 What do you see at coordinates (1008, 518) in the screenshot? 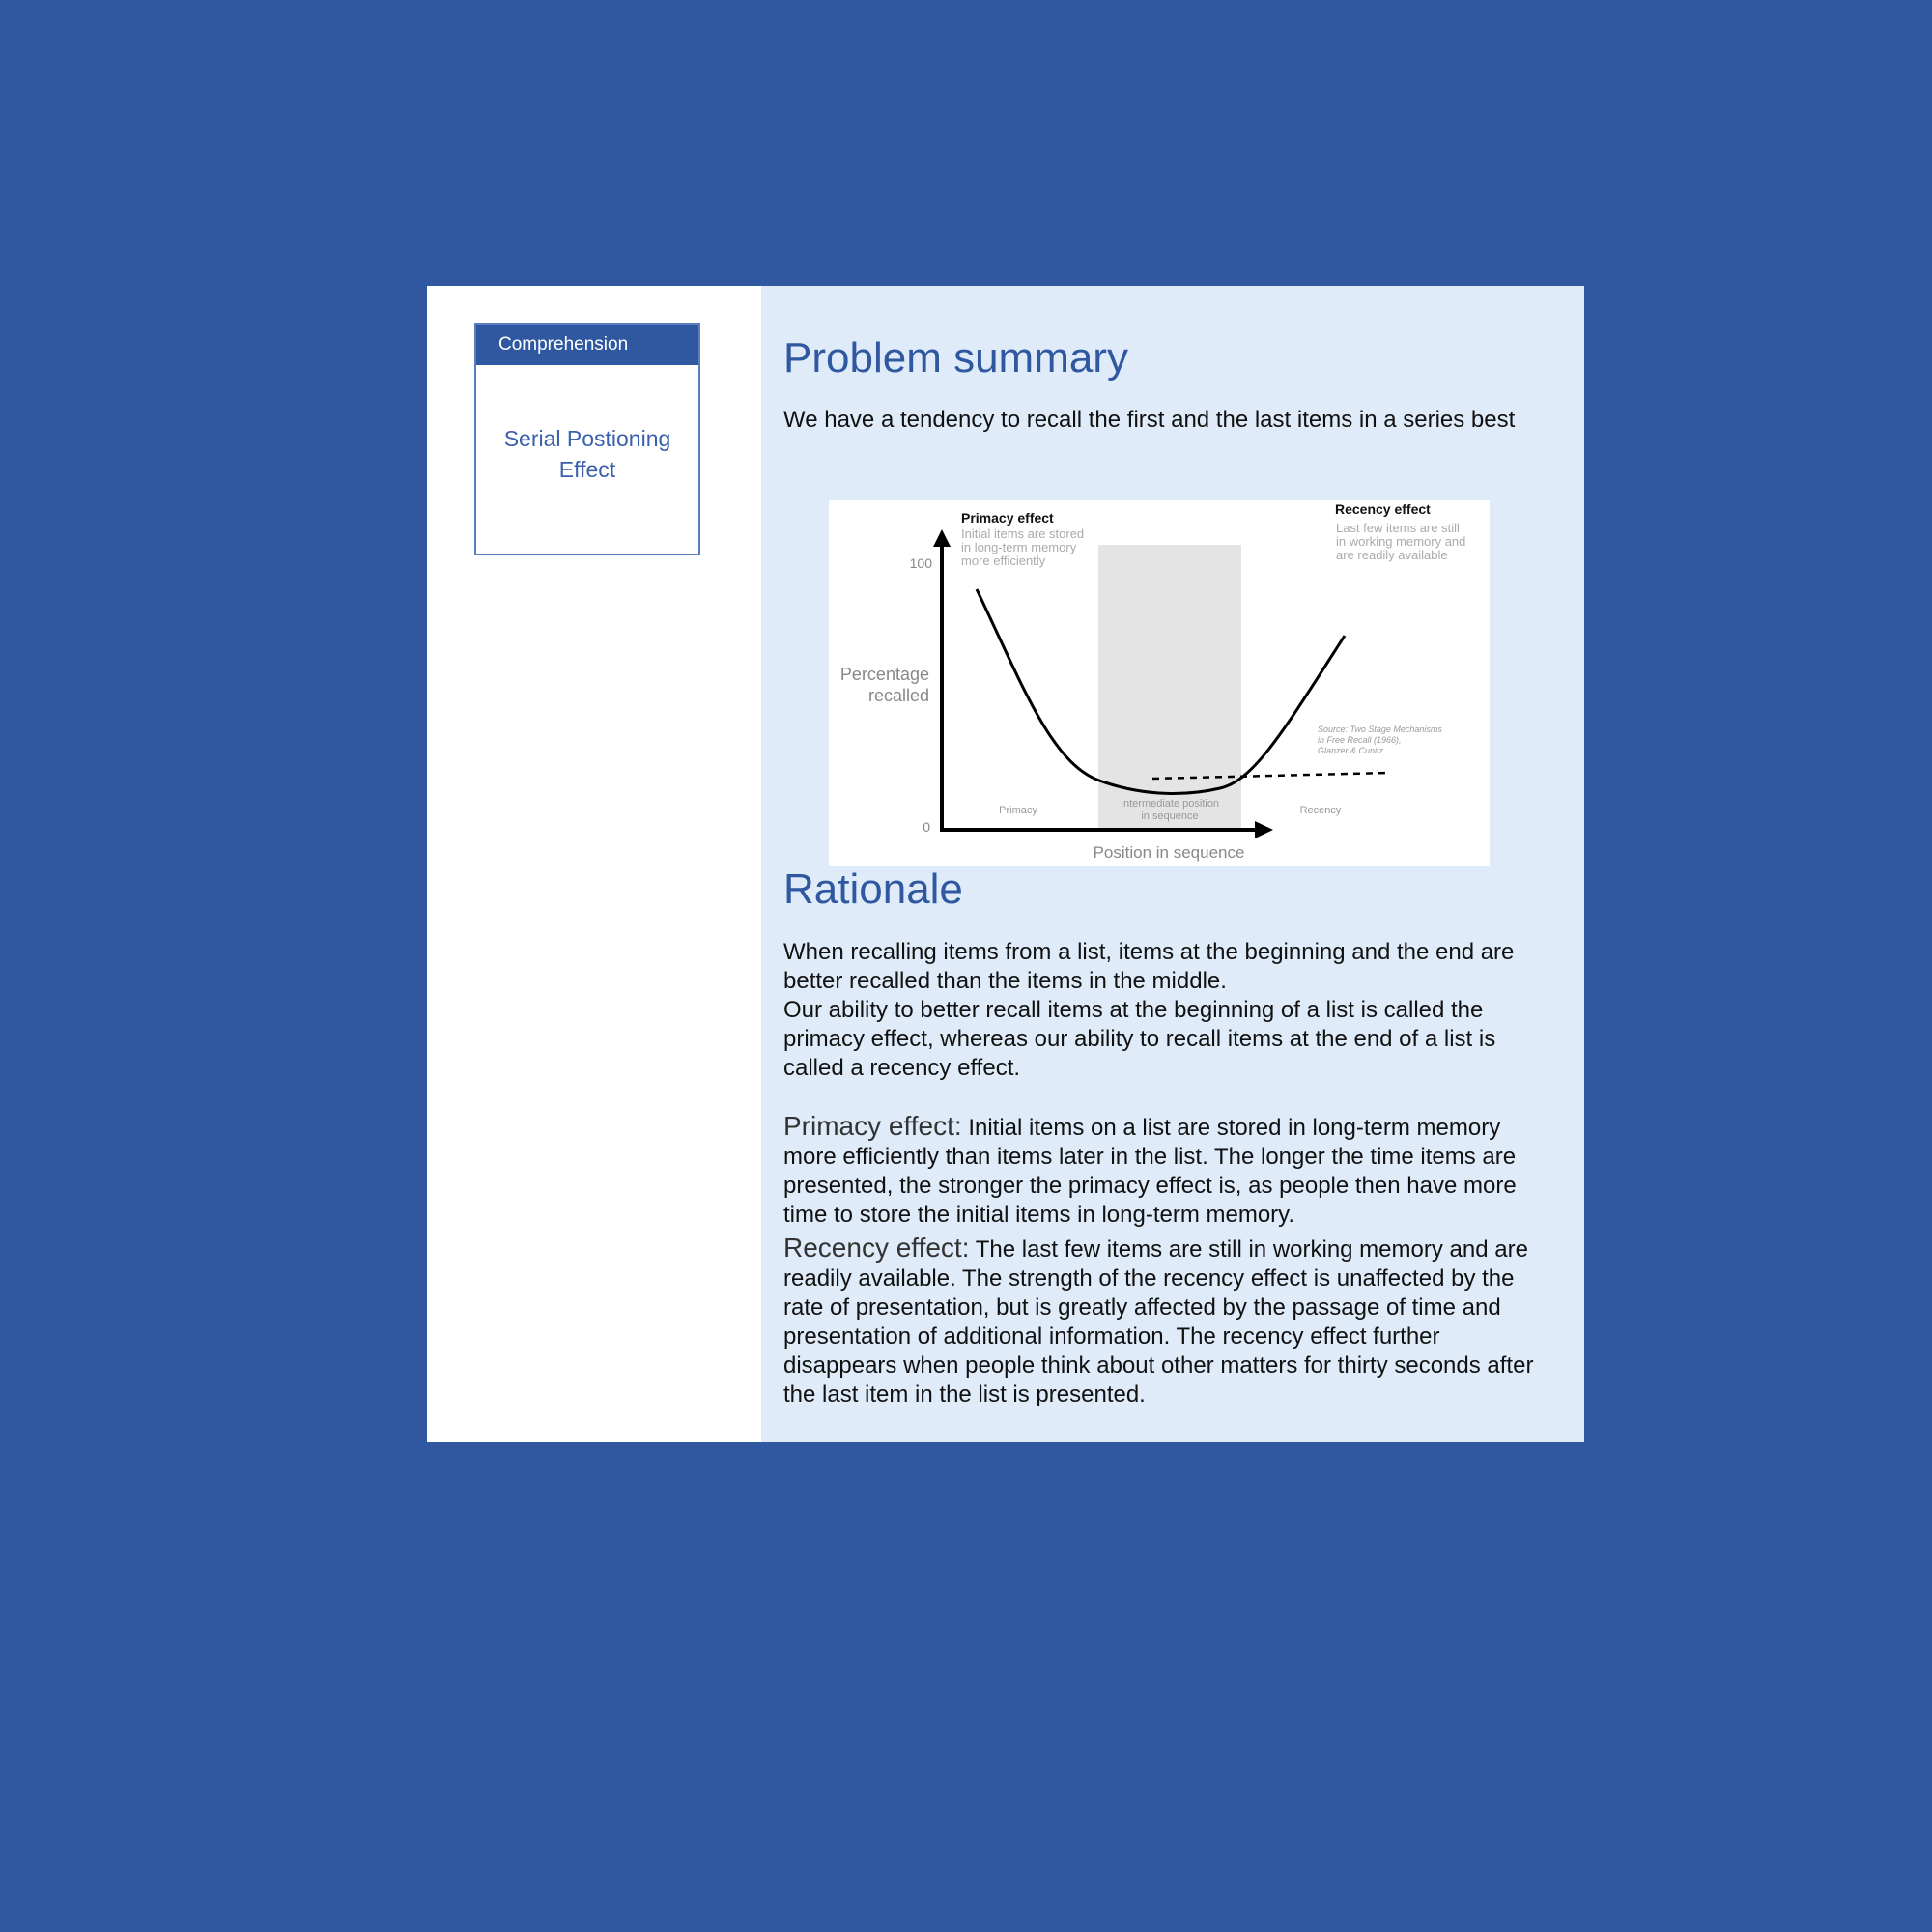
I see `primacy-annotation-title: Primacy effect` at bounding box center [1008, 518].